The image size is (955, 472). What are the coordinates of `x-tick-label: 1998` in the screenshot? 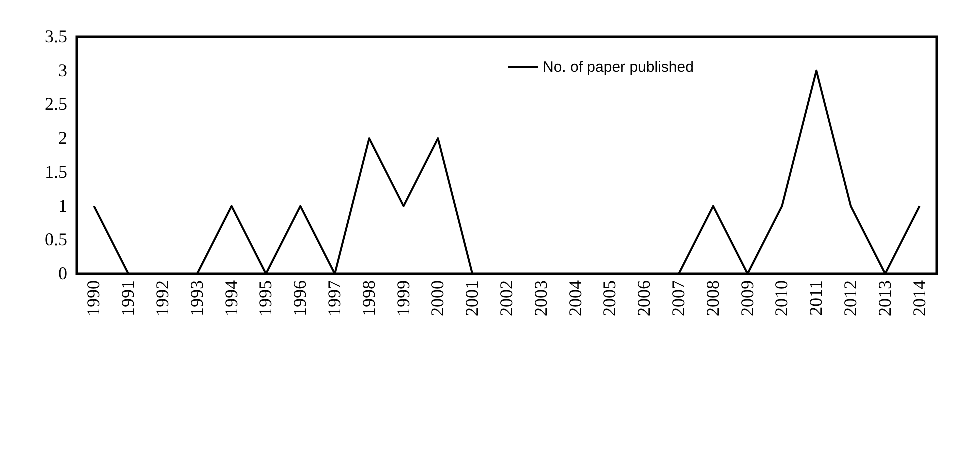 It's located at (368, 298).